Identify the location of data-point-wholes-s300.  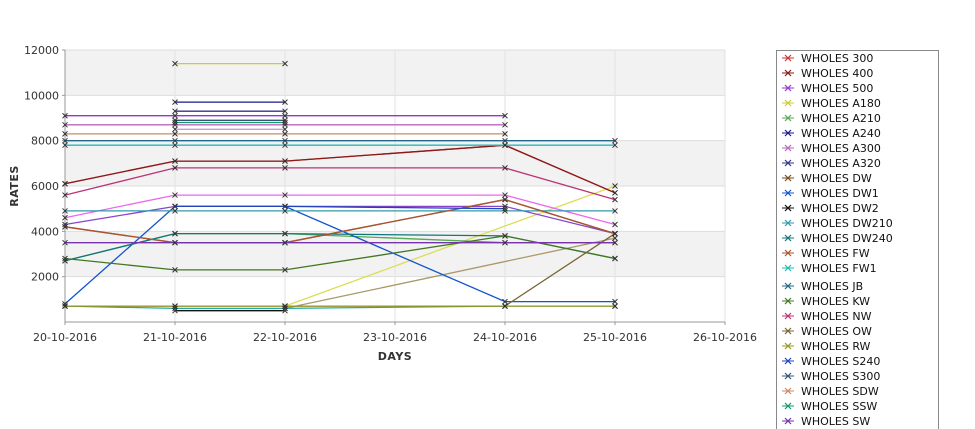
(175, 120).